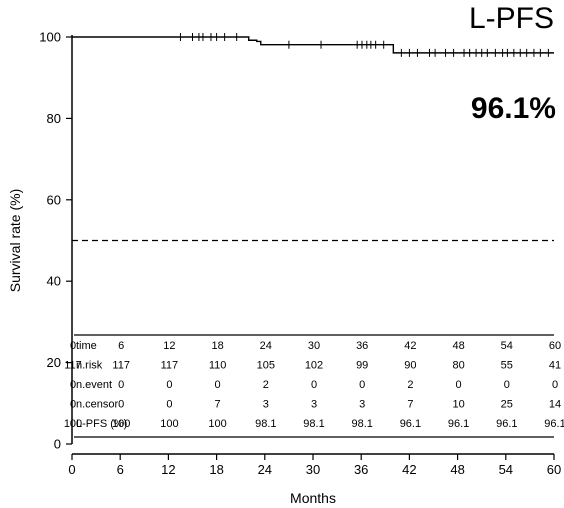 The height and width of the screenshot is (508, 564). I want to click on risk-table-cell: 80, so click(458, 366).